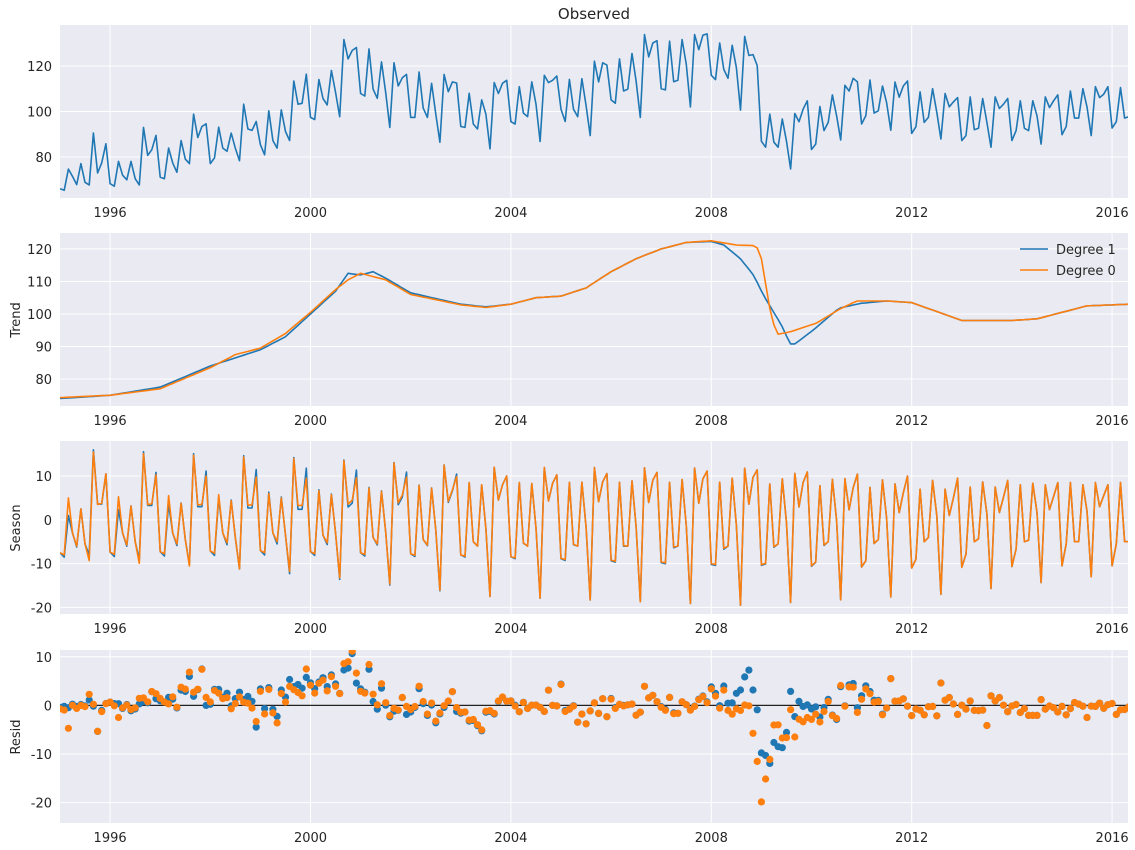 This screenshot has height=850, width=1135. I want to click on resid-ylabel: Resid, so click(16, 736).